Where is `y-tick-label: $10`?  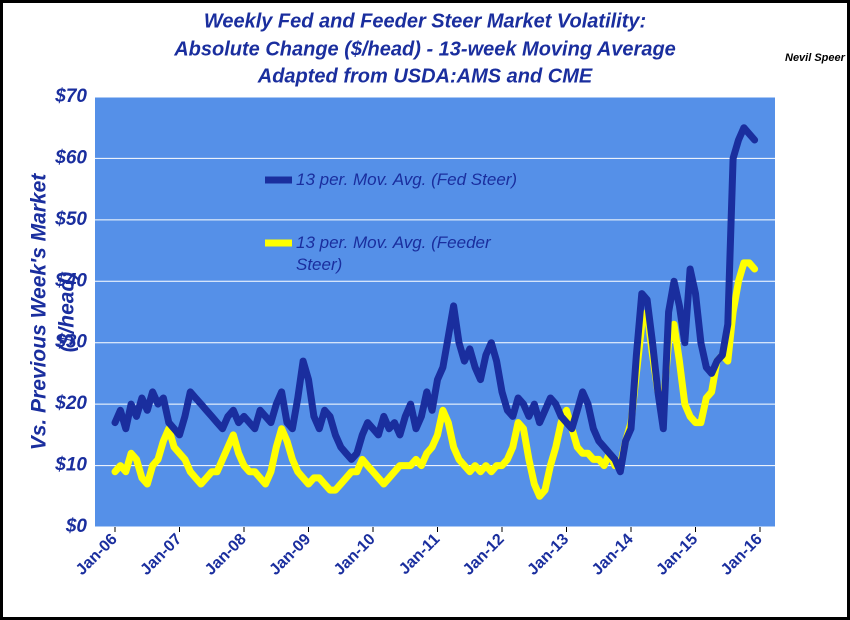
y-tick-label: $10 is located at coordinates (70, 465).